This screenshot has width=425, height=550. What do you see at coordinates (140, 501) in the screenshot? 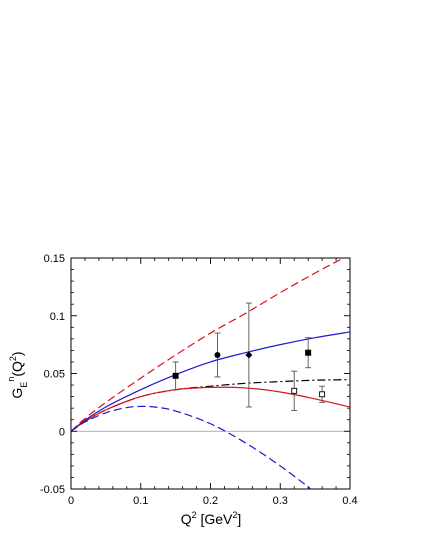
I see `x-tick-label: 0.1` at bounding box center [140, 501].